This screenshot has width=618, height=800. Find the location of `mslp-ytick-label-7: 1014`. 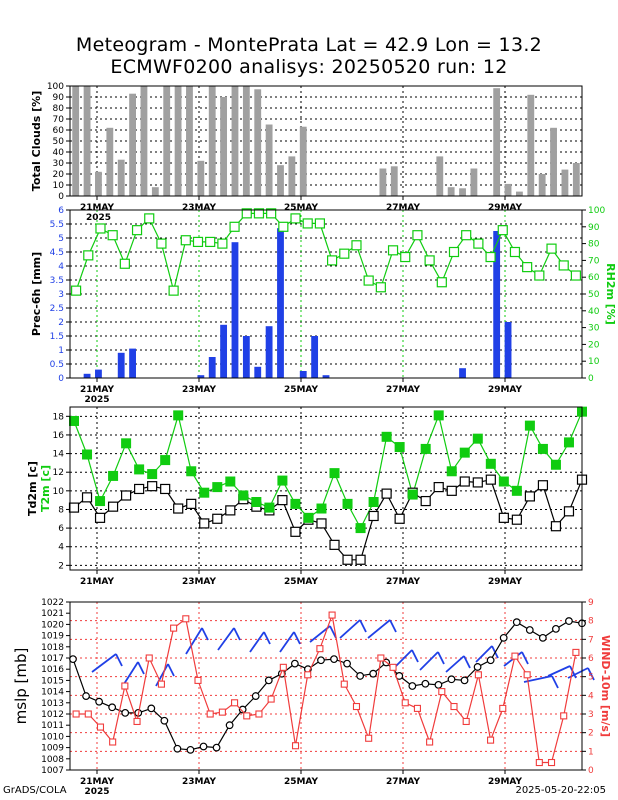

mslp-ytick-label-7: 1014 is located at coordinates (52, 693).